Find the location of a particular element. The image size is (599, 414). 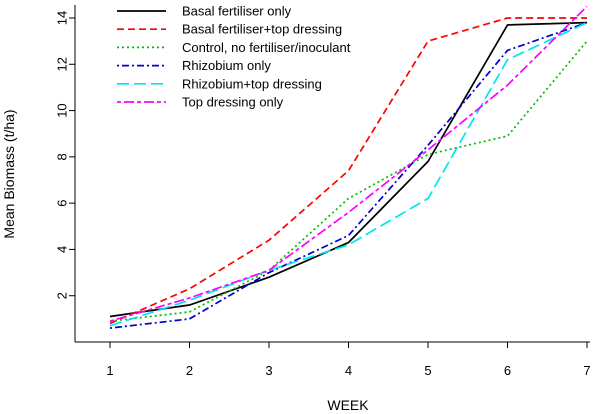

x-tick-label: 3 is located at coordinates (268, 370).